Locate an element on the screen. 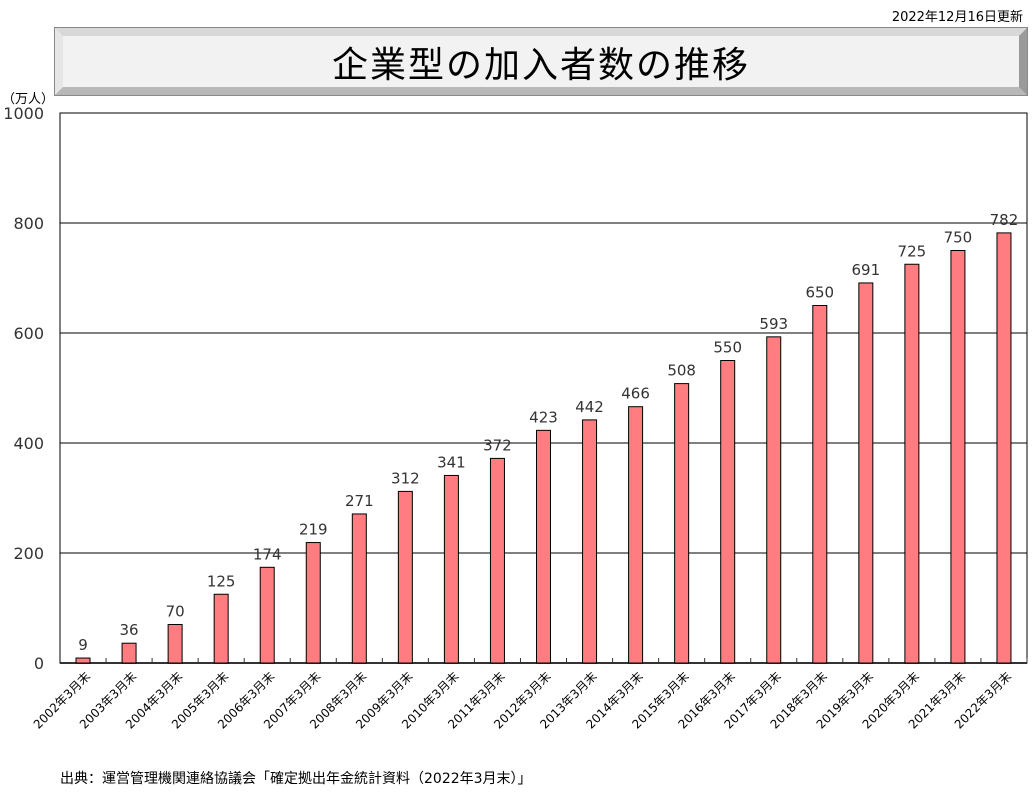 The image size is (1035, 797). title-banner: 企業型の加入者数の推移 is located at coordinates (541, 61).